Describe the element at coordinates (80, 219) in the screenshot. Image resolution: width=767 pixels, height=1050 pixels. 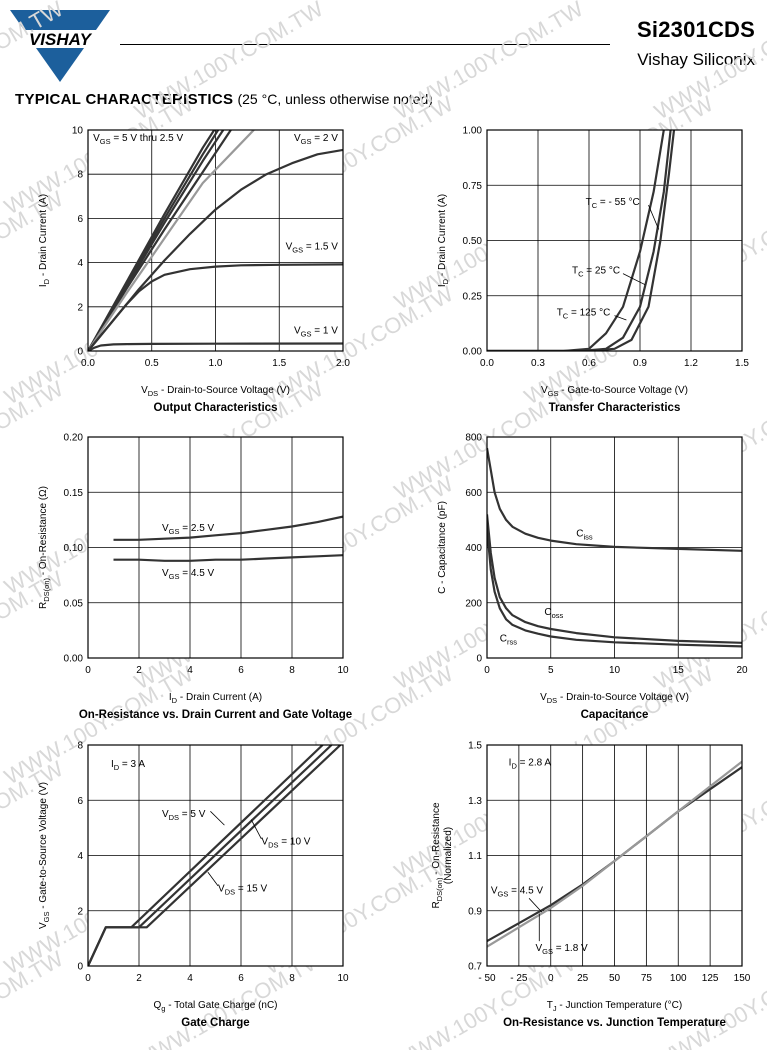
I see `y-tick-label: 6` at that location.